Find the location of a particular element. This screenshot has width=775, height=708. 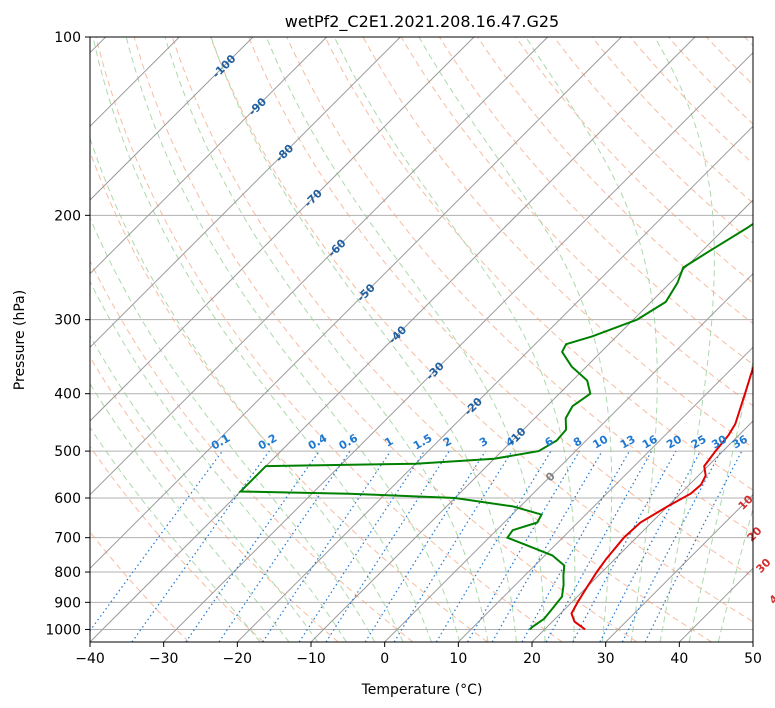

x-tick-label: 30 is located at coordinates (606, 659).